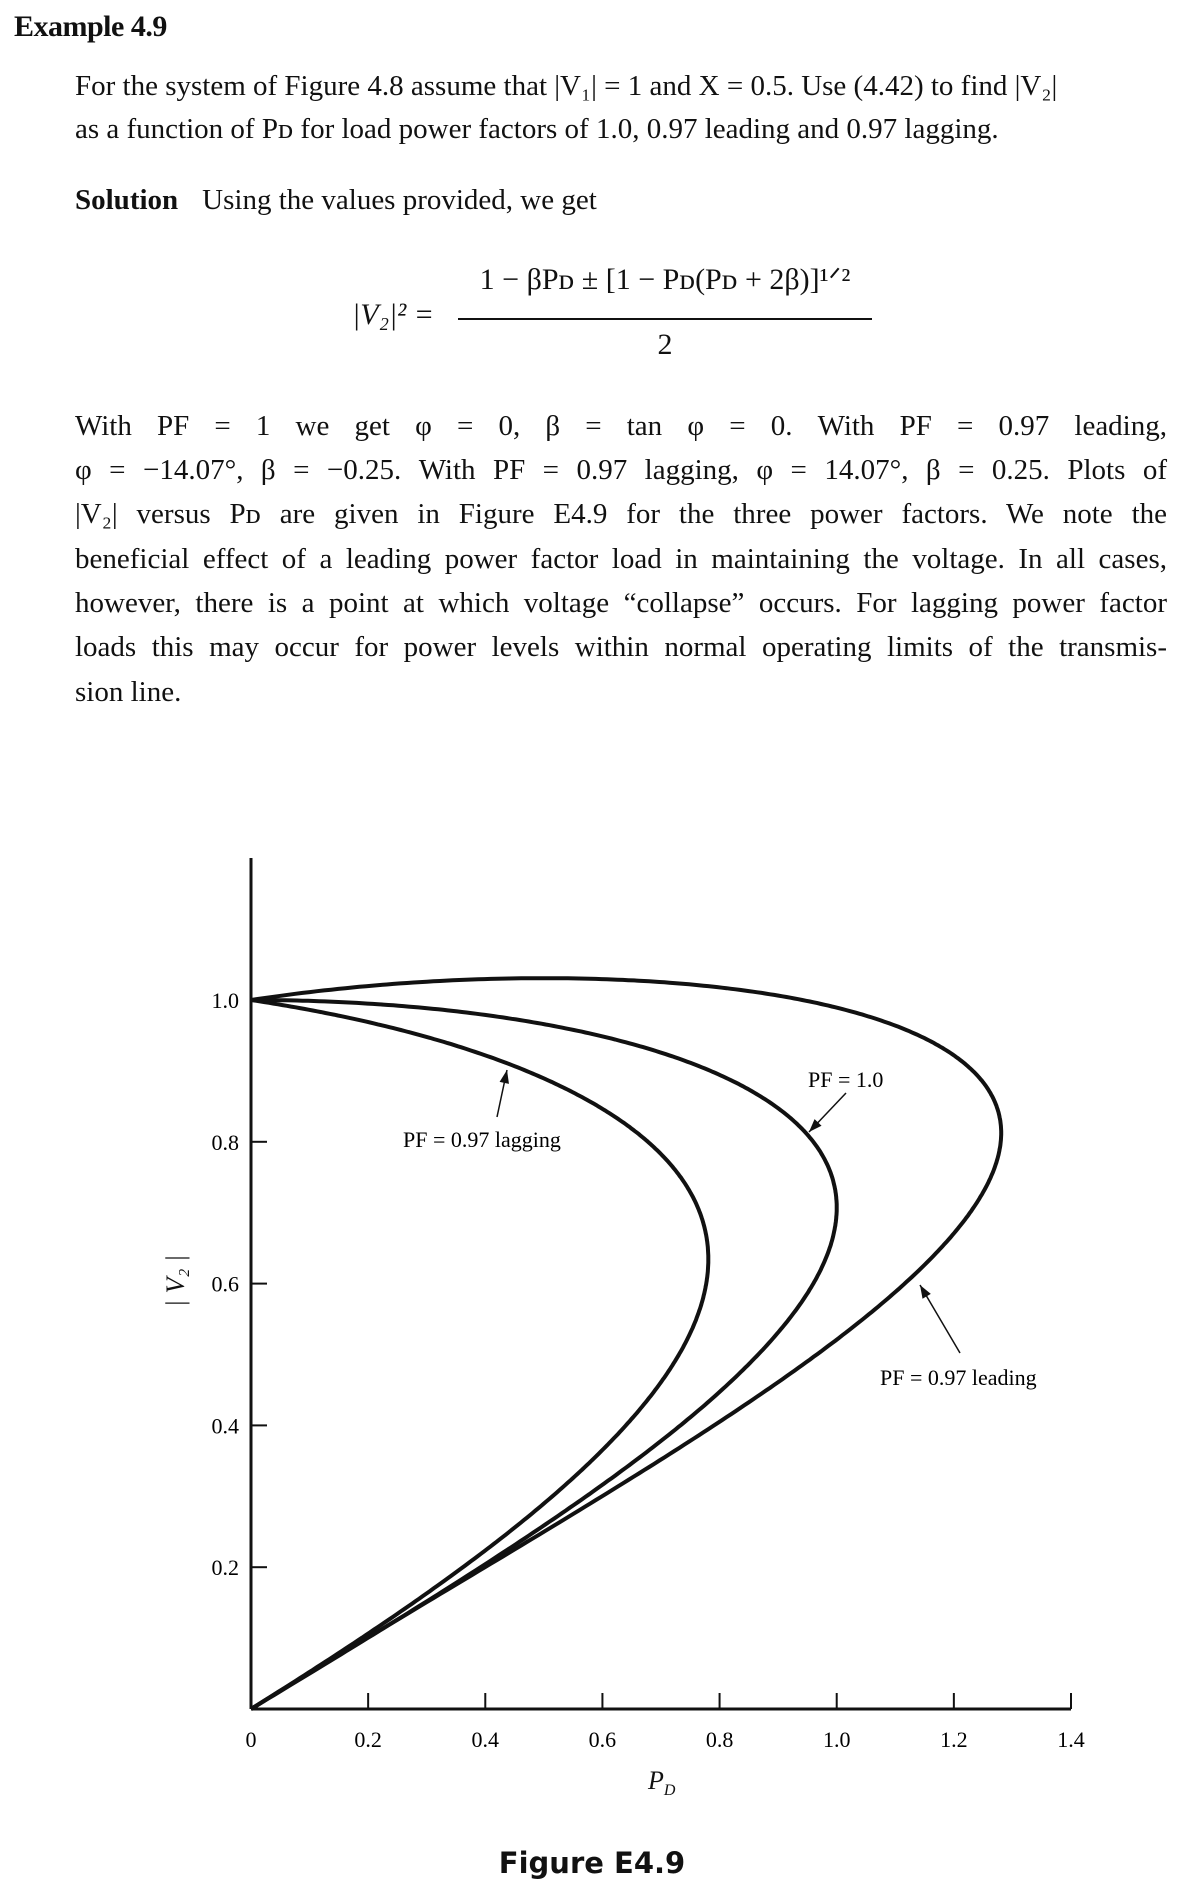 This screenshot has height=1902, width=1184. Describe the element at coordinates (127, 200) in the screenshot. I see `solution-label: Solution` at that location.